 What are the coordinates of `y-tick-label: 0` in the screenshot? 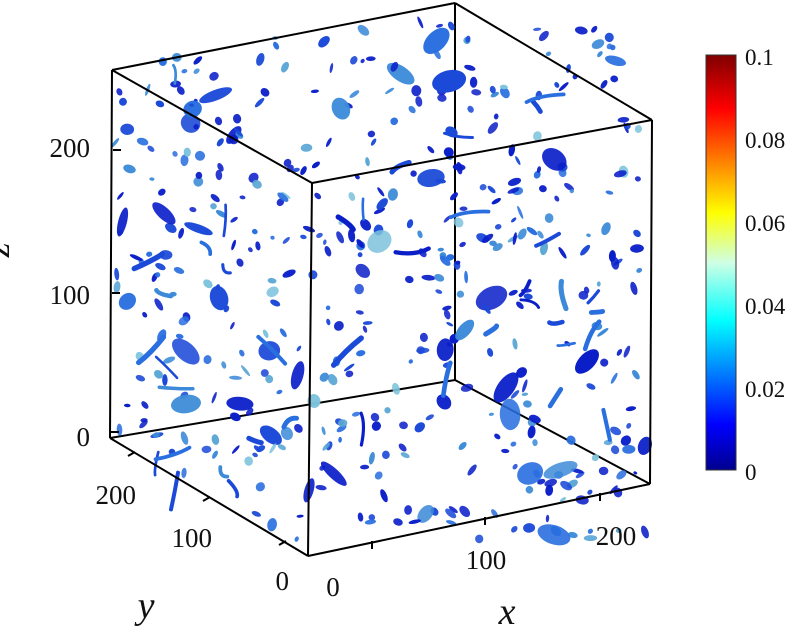 It's located at (283, 581).